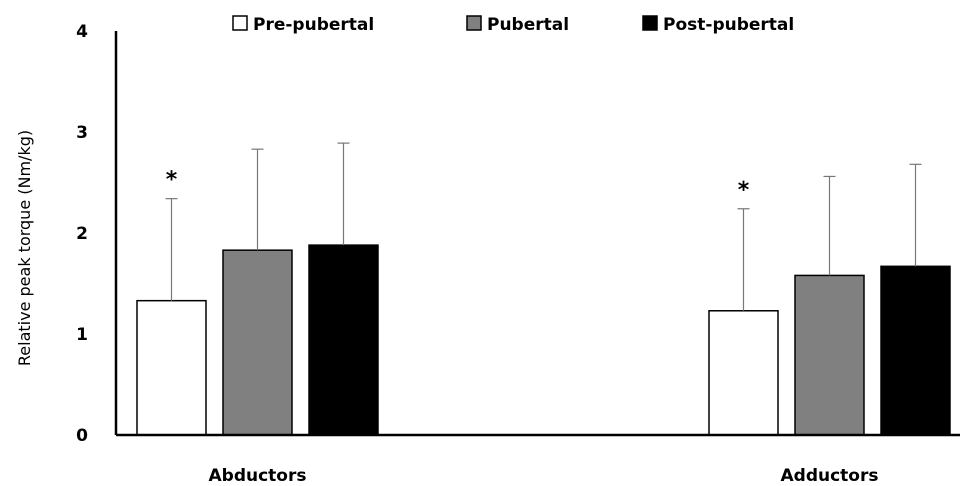 This screenshot has width=962, height=486. What do you see at coordinates (82, 335) in the screenshot?
I see `y-tick-label: 1` at bounding box center [82, 335].